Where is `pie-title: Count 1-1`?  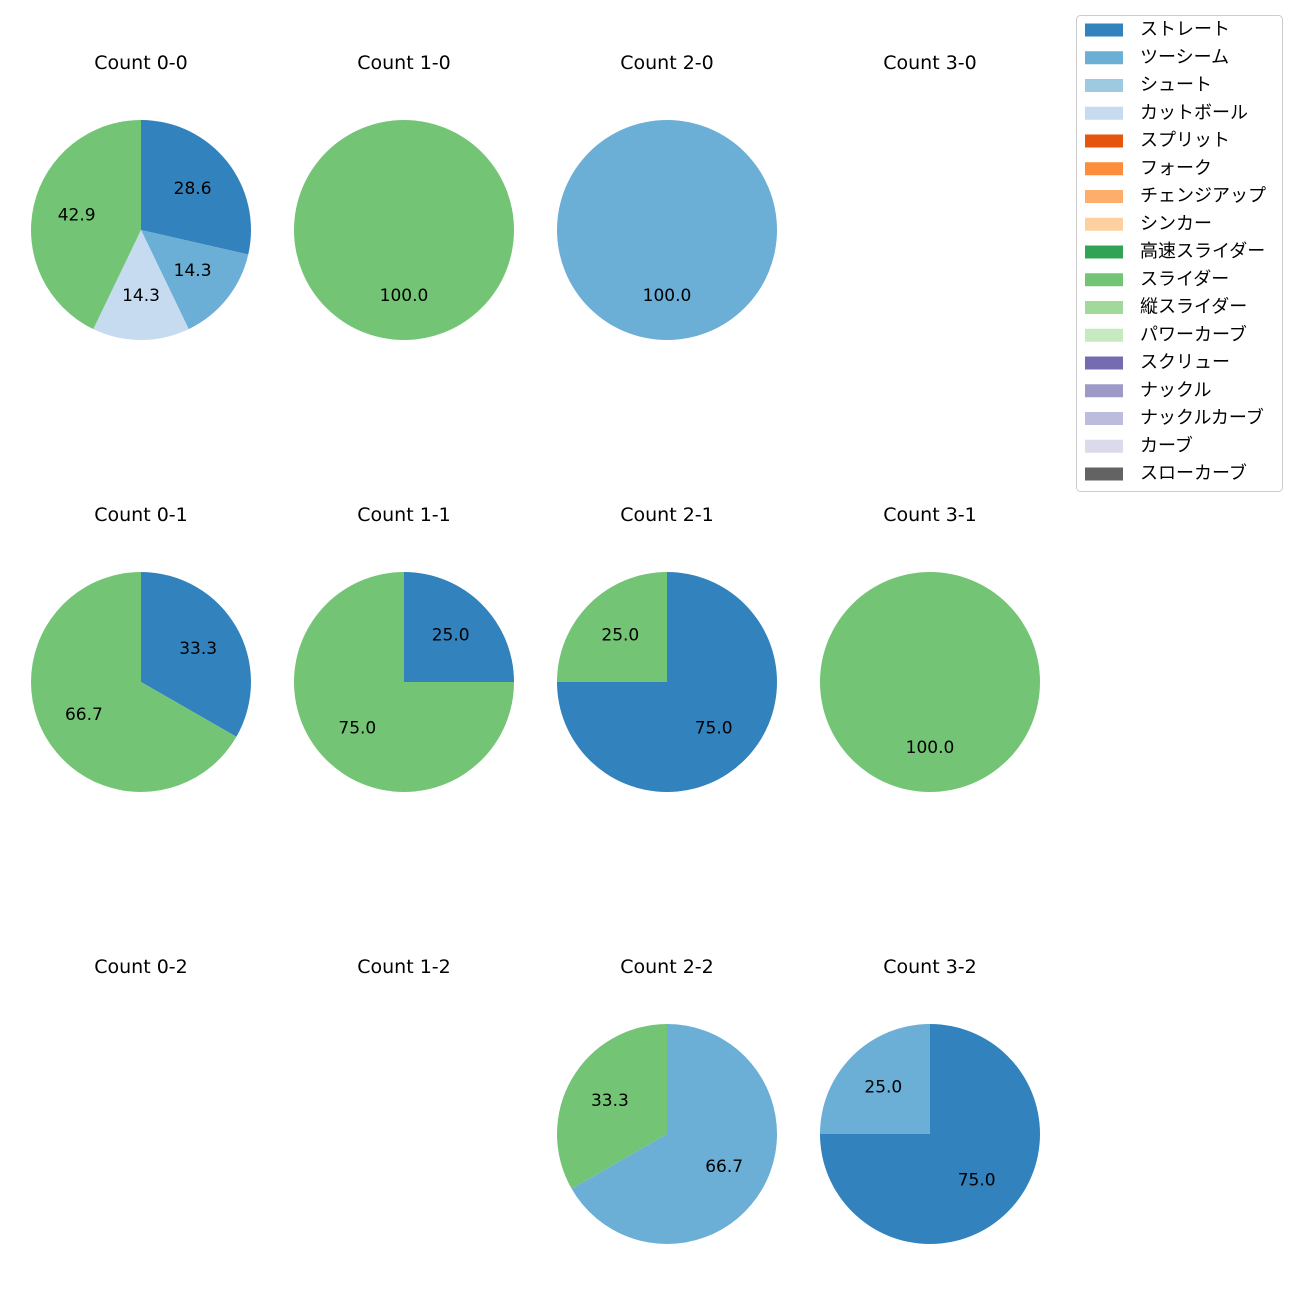
pie-title: Count 1-1 is located at coordinates (404, 515).